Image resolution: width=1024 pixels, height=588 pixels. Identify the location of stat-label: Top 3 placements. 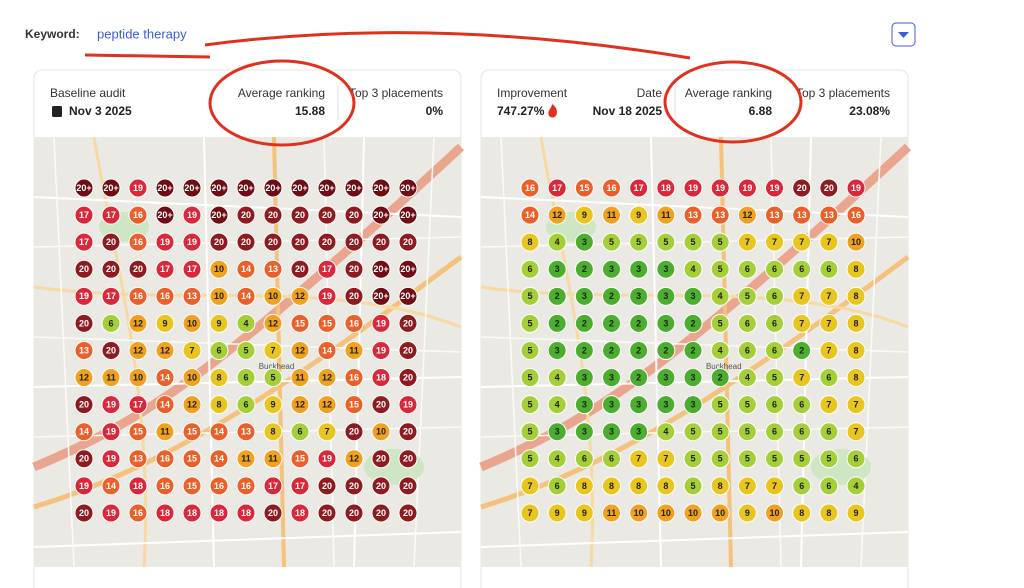
(396, 93).